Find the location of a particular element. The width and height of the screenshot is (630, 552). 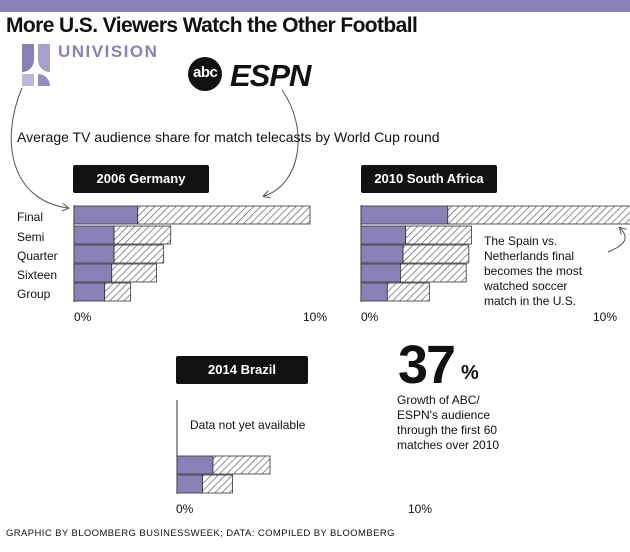

category-label-sixteen: Sixteen is located at coordinates (37, 275).